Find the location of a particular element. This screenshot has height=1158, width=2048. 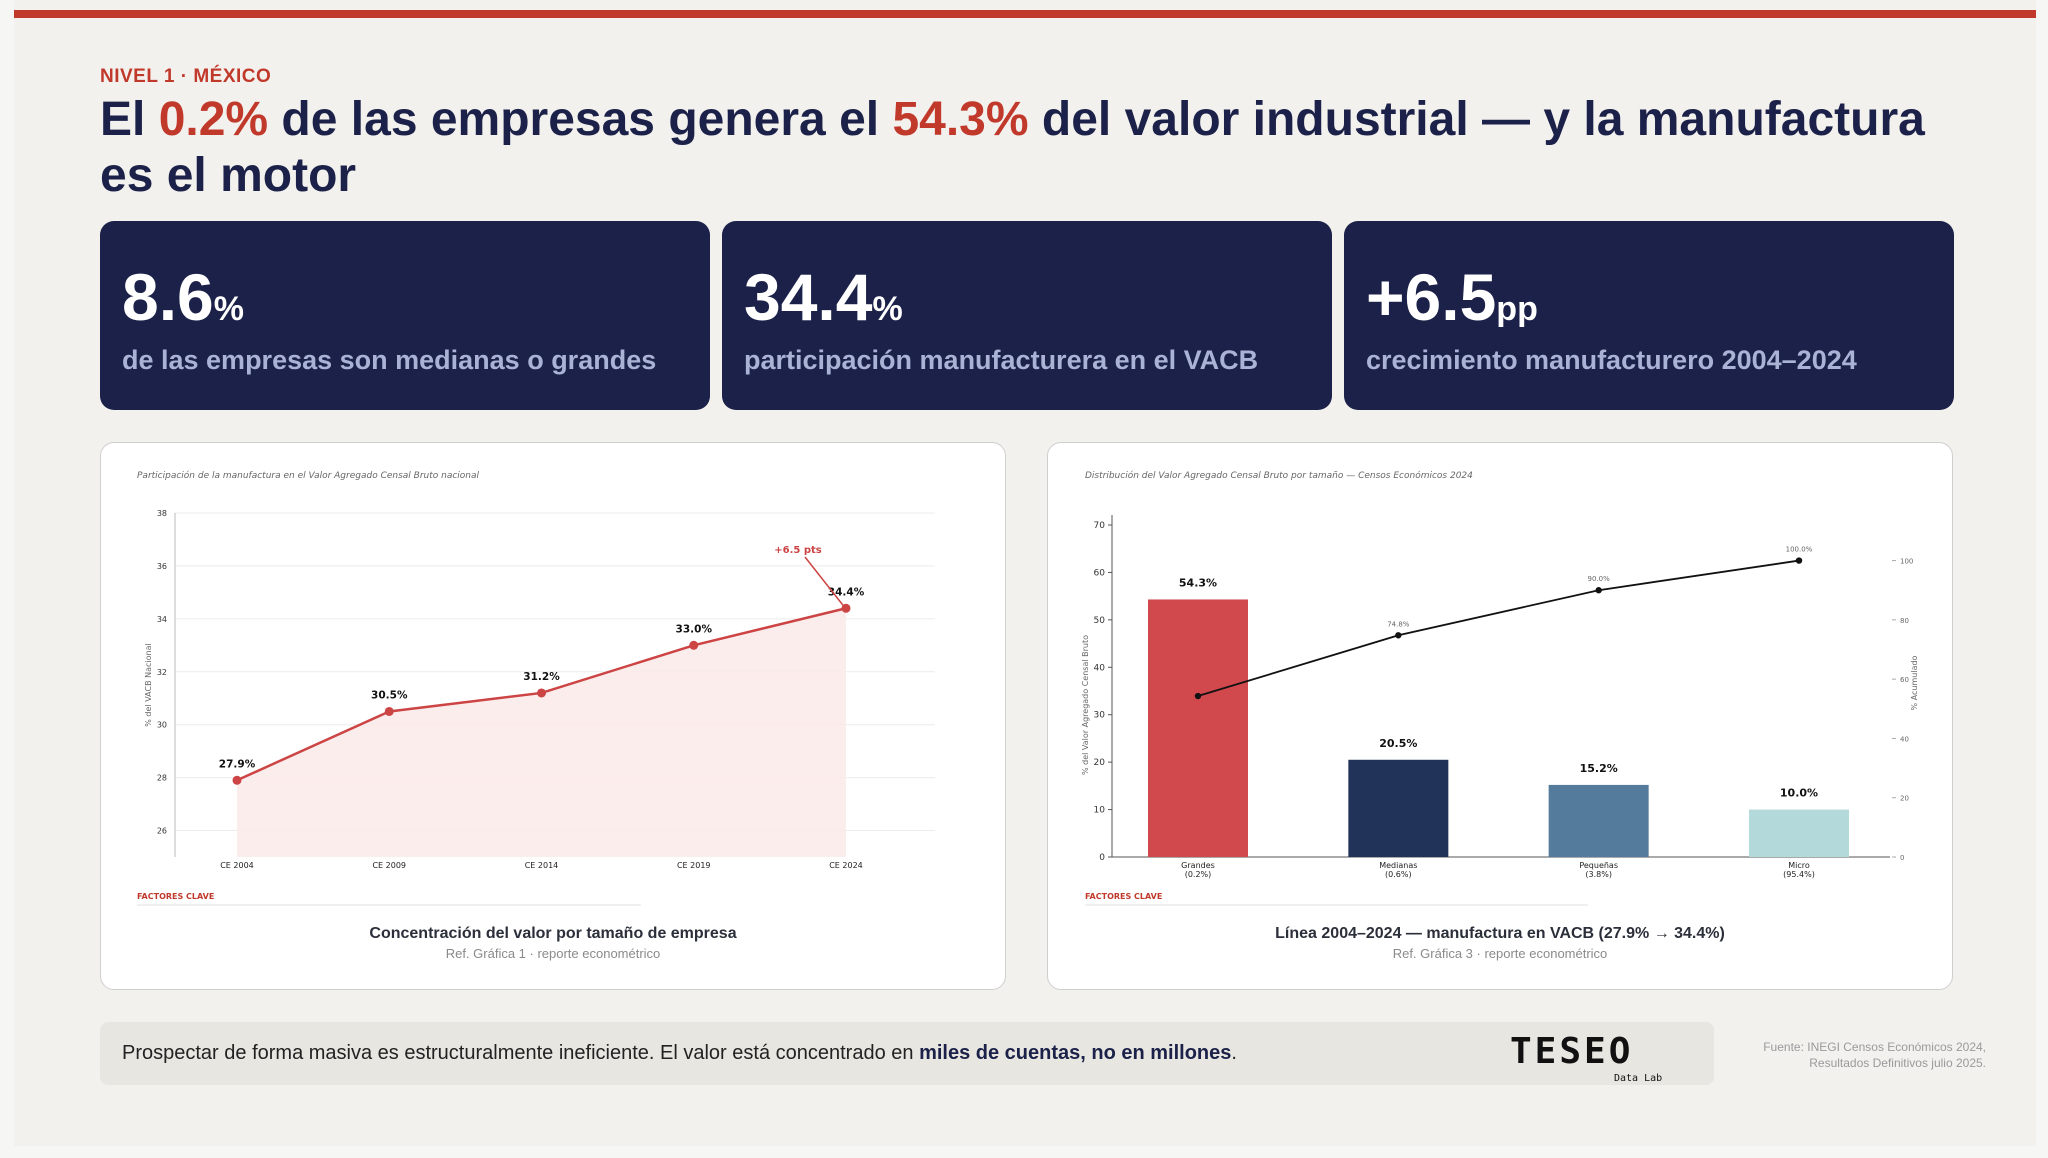

y2-tick-label: 40 is located at coordinates (1904, 739).